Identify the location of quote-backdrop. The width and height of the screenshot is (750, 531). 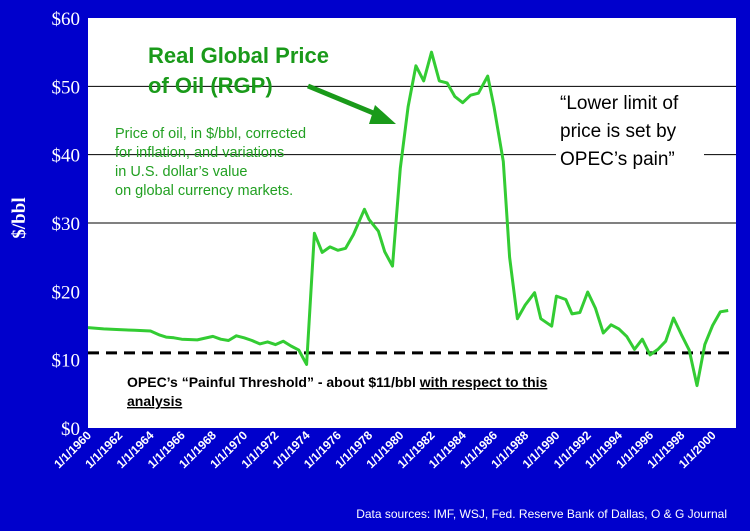
(630, 132).